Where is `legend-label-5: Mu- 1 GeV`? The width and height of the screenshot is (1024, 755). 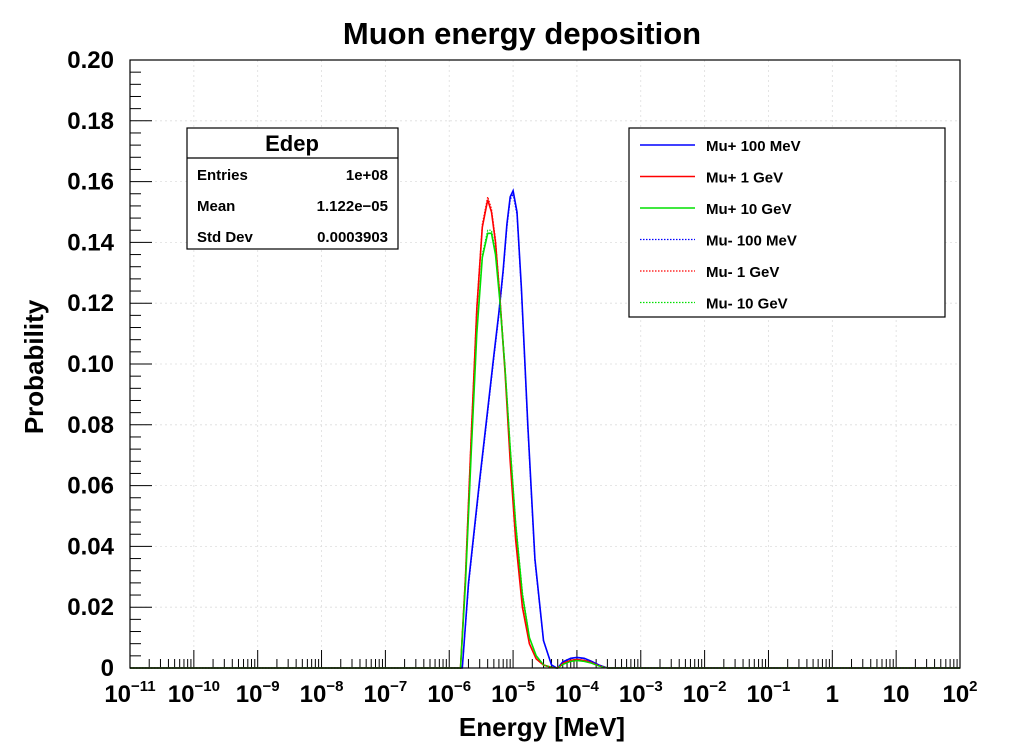
legend-label-5: Mu- 1 GeV is located at coordinates (742, 272).